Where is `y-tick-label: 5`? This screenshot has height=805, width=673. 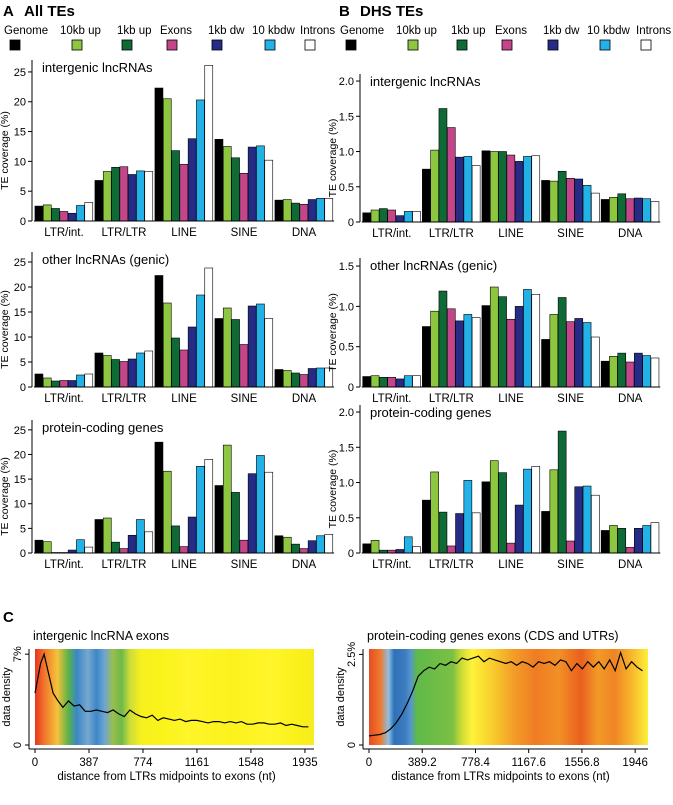 y-tick-label: 5 is located at coordinates (23, 192).